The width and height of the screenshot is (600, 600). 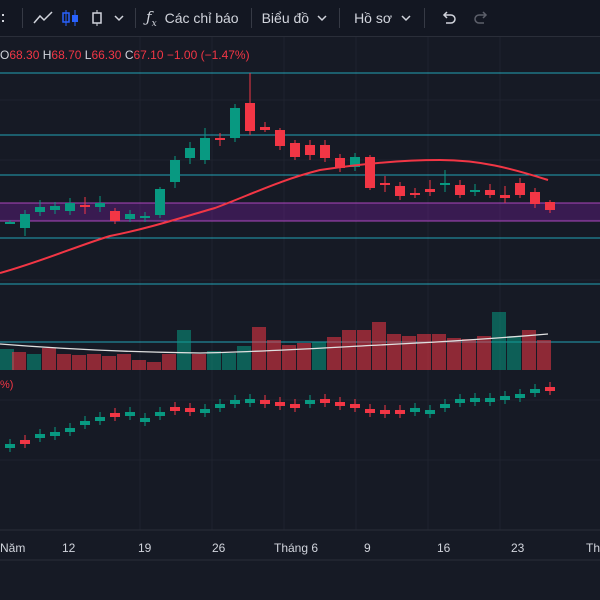 I want to click on open-value: 68.30, so click(x=24, y=55).